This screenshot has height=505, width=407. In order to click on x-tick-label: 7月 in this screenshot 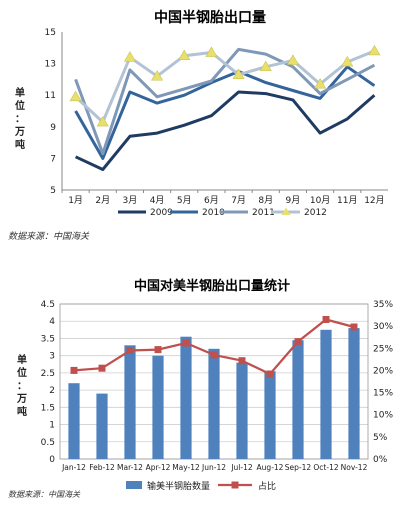, I will do `click(238, 200)`.